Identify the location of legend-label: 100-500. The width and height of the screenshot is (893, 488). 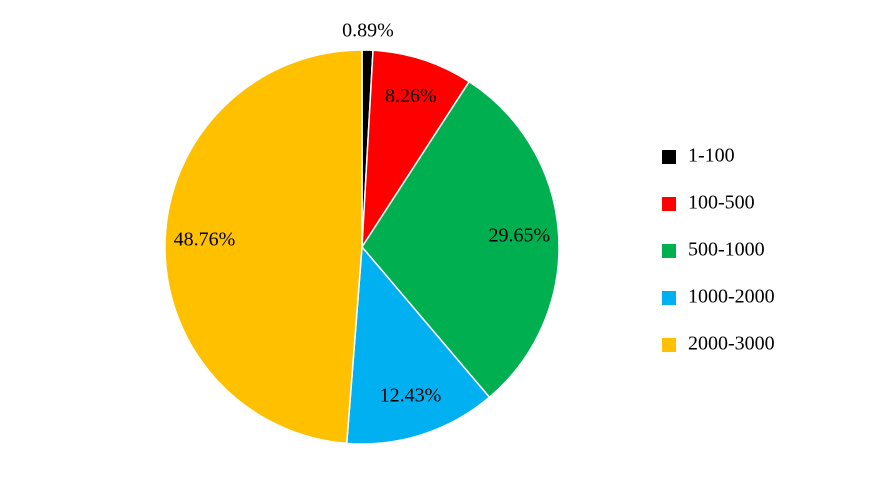
(721, 203).